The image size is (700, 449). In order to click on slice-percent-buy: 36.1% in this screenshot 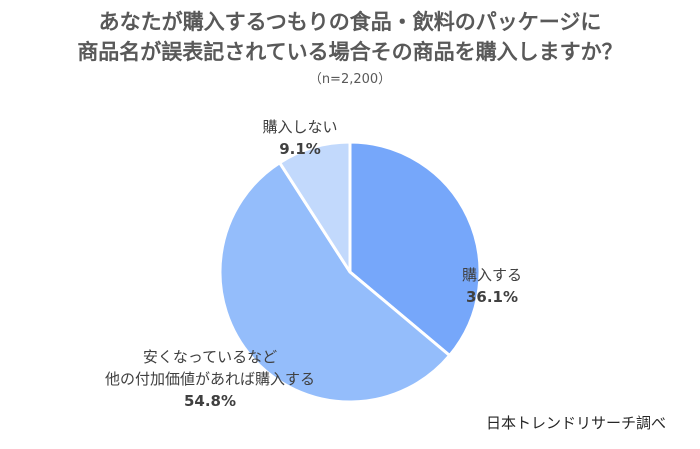, I will do `click(492, 297)`.